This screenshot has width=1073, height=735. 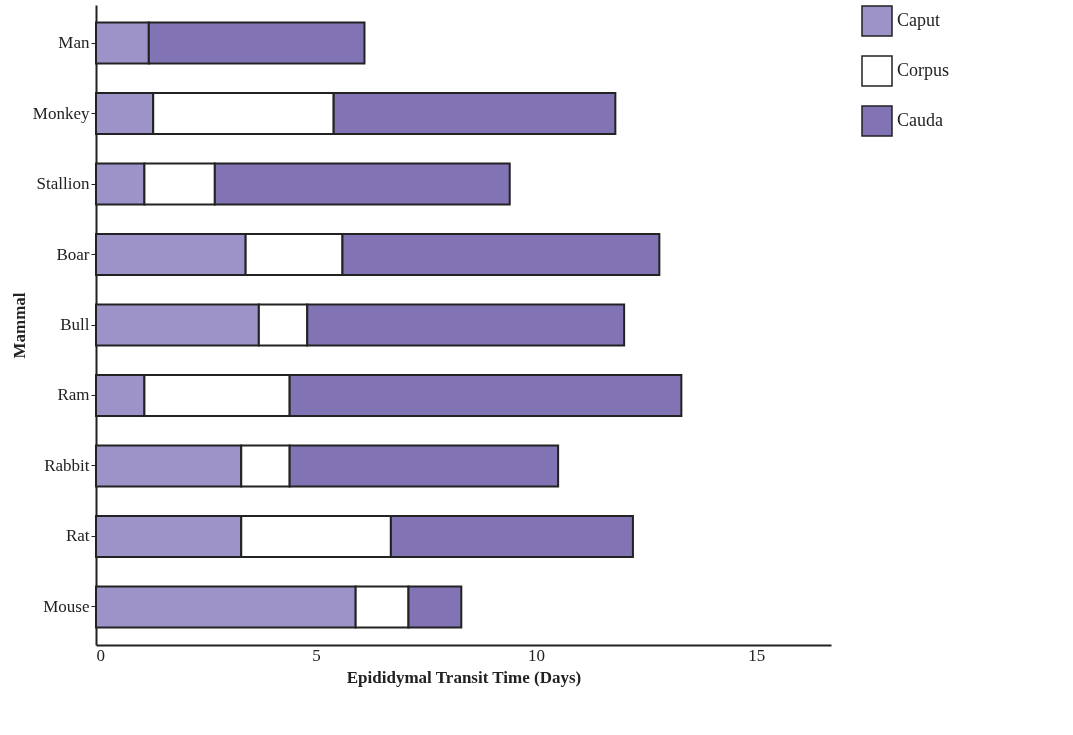 What do you see at coordinates (73, 395) in the screenshot?
I see `y-tick-label: Ram` at bounding box center [73, 395].